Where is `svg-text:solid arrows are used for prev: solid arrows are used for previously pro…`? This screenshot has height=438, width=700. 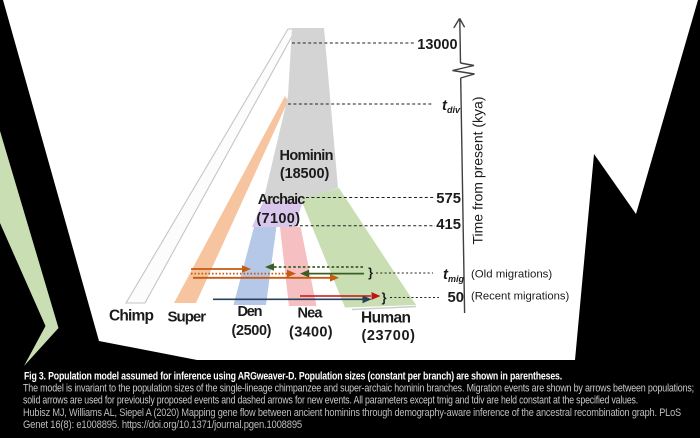 svg-text:solid arrows are used for prev: solid arrows are used for previously pro… is located at coordinates (330, 401).